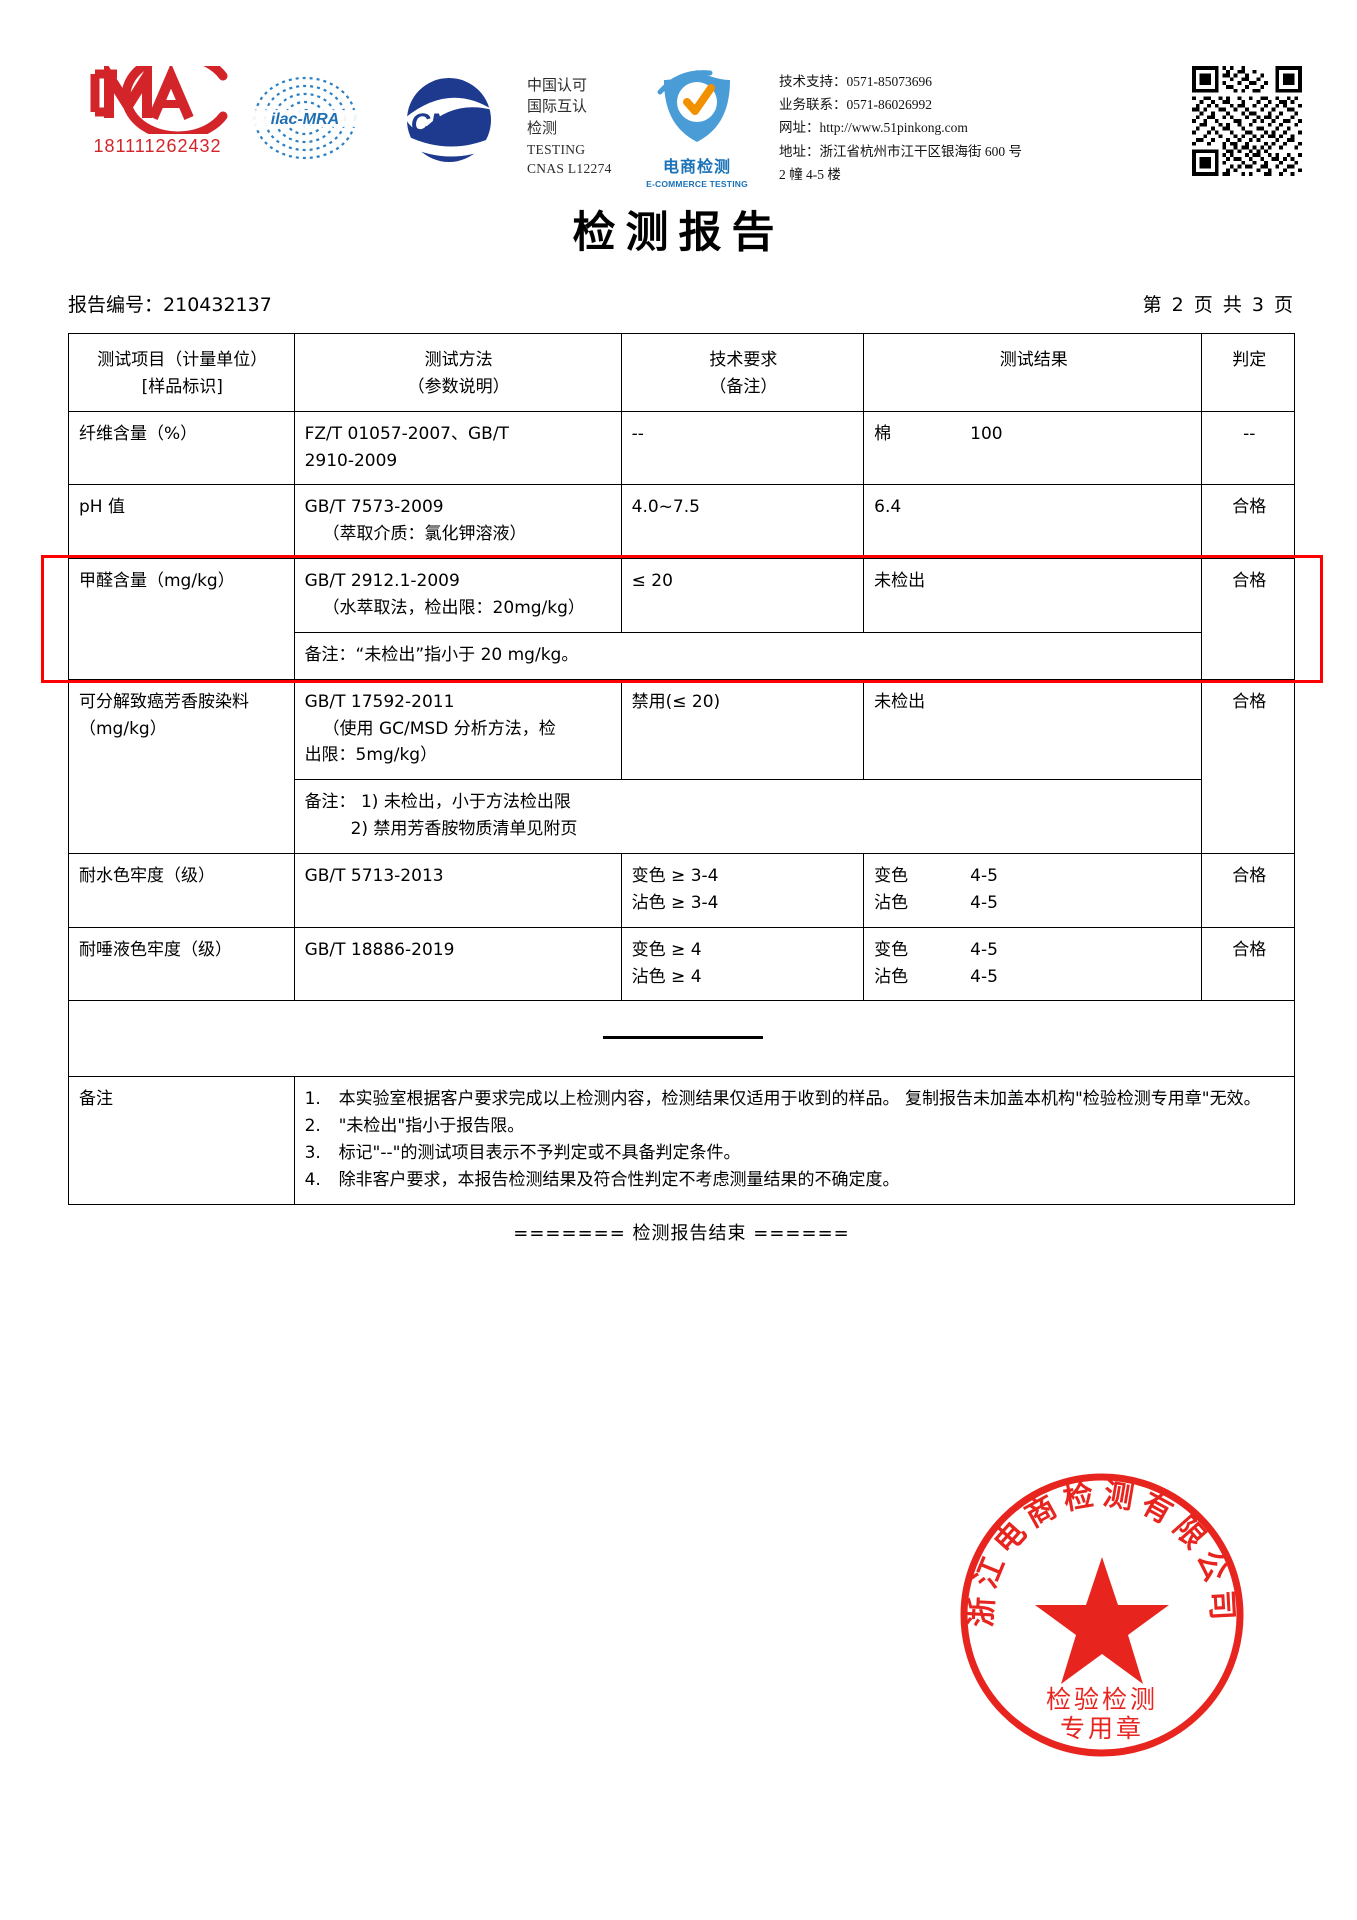 The height and width of the screenshot is (1920, 1357). I want to click on cell-requirement: 变色 ≥ 3-4 沾色 ≥ 3-4, so click(742, 890).